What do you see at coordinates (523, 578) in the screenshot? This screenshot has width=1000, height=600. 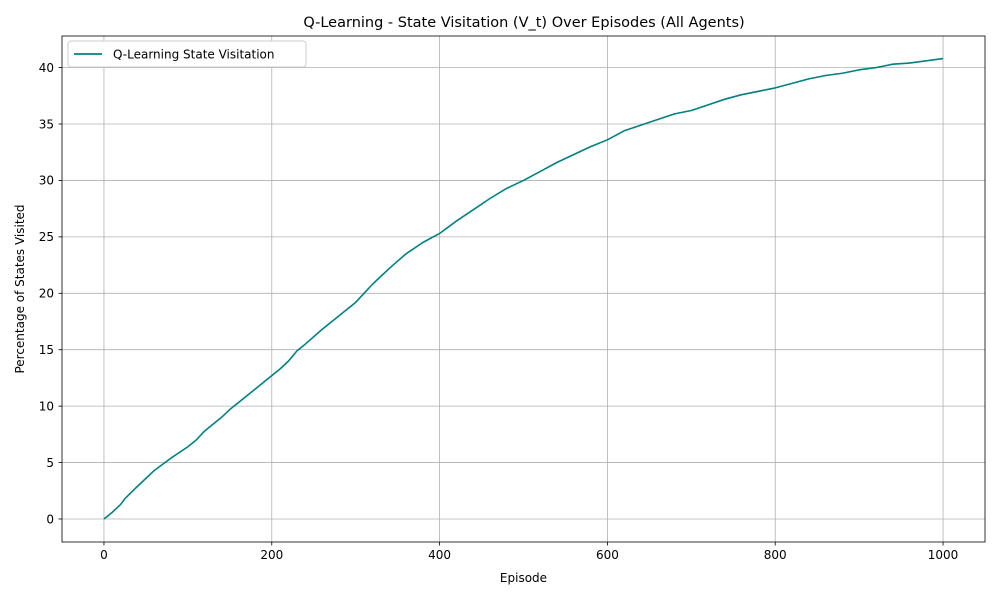 I see `x-axis-label: Episode` at bounding box center [523, 578].